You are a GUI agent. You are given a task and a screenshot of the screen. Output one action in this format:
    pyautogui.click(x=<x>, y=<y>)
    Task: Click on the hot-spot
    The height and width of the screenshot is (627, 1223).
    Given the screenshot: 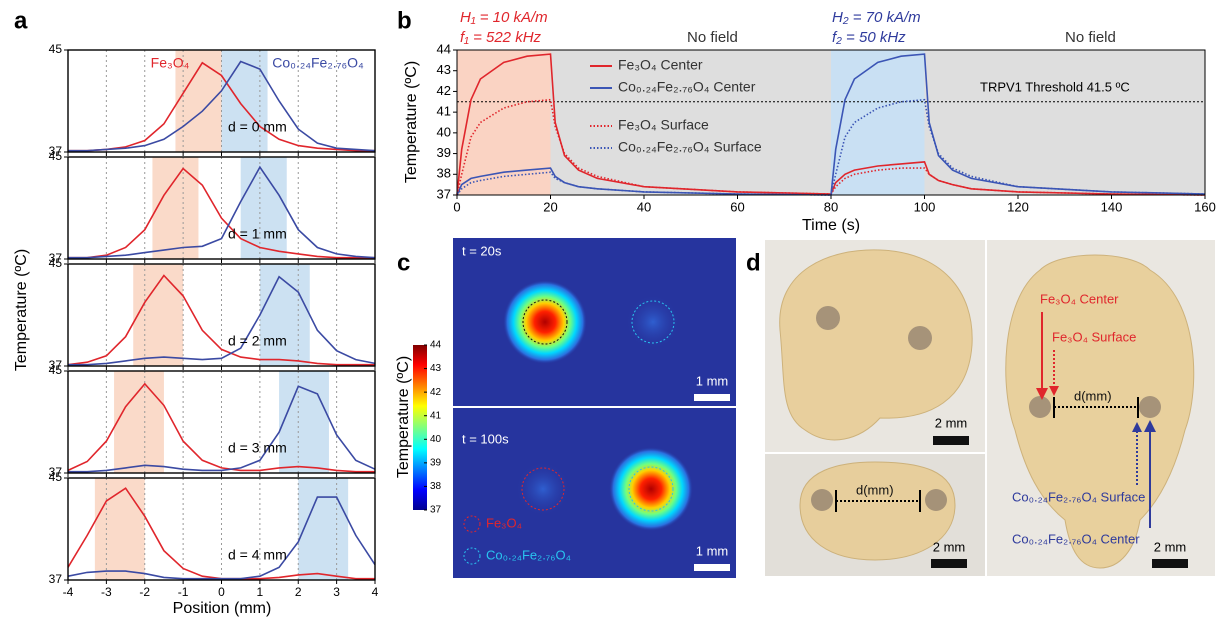 What is the action you would take?
    pyautogui.click(x=545, y=322)
    